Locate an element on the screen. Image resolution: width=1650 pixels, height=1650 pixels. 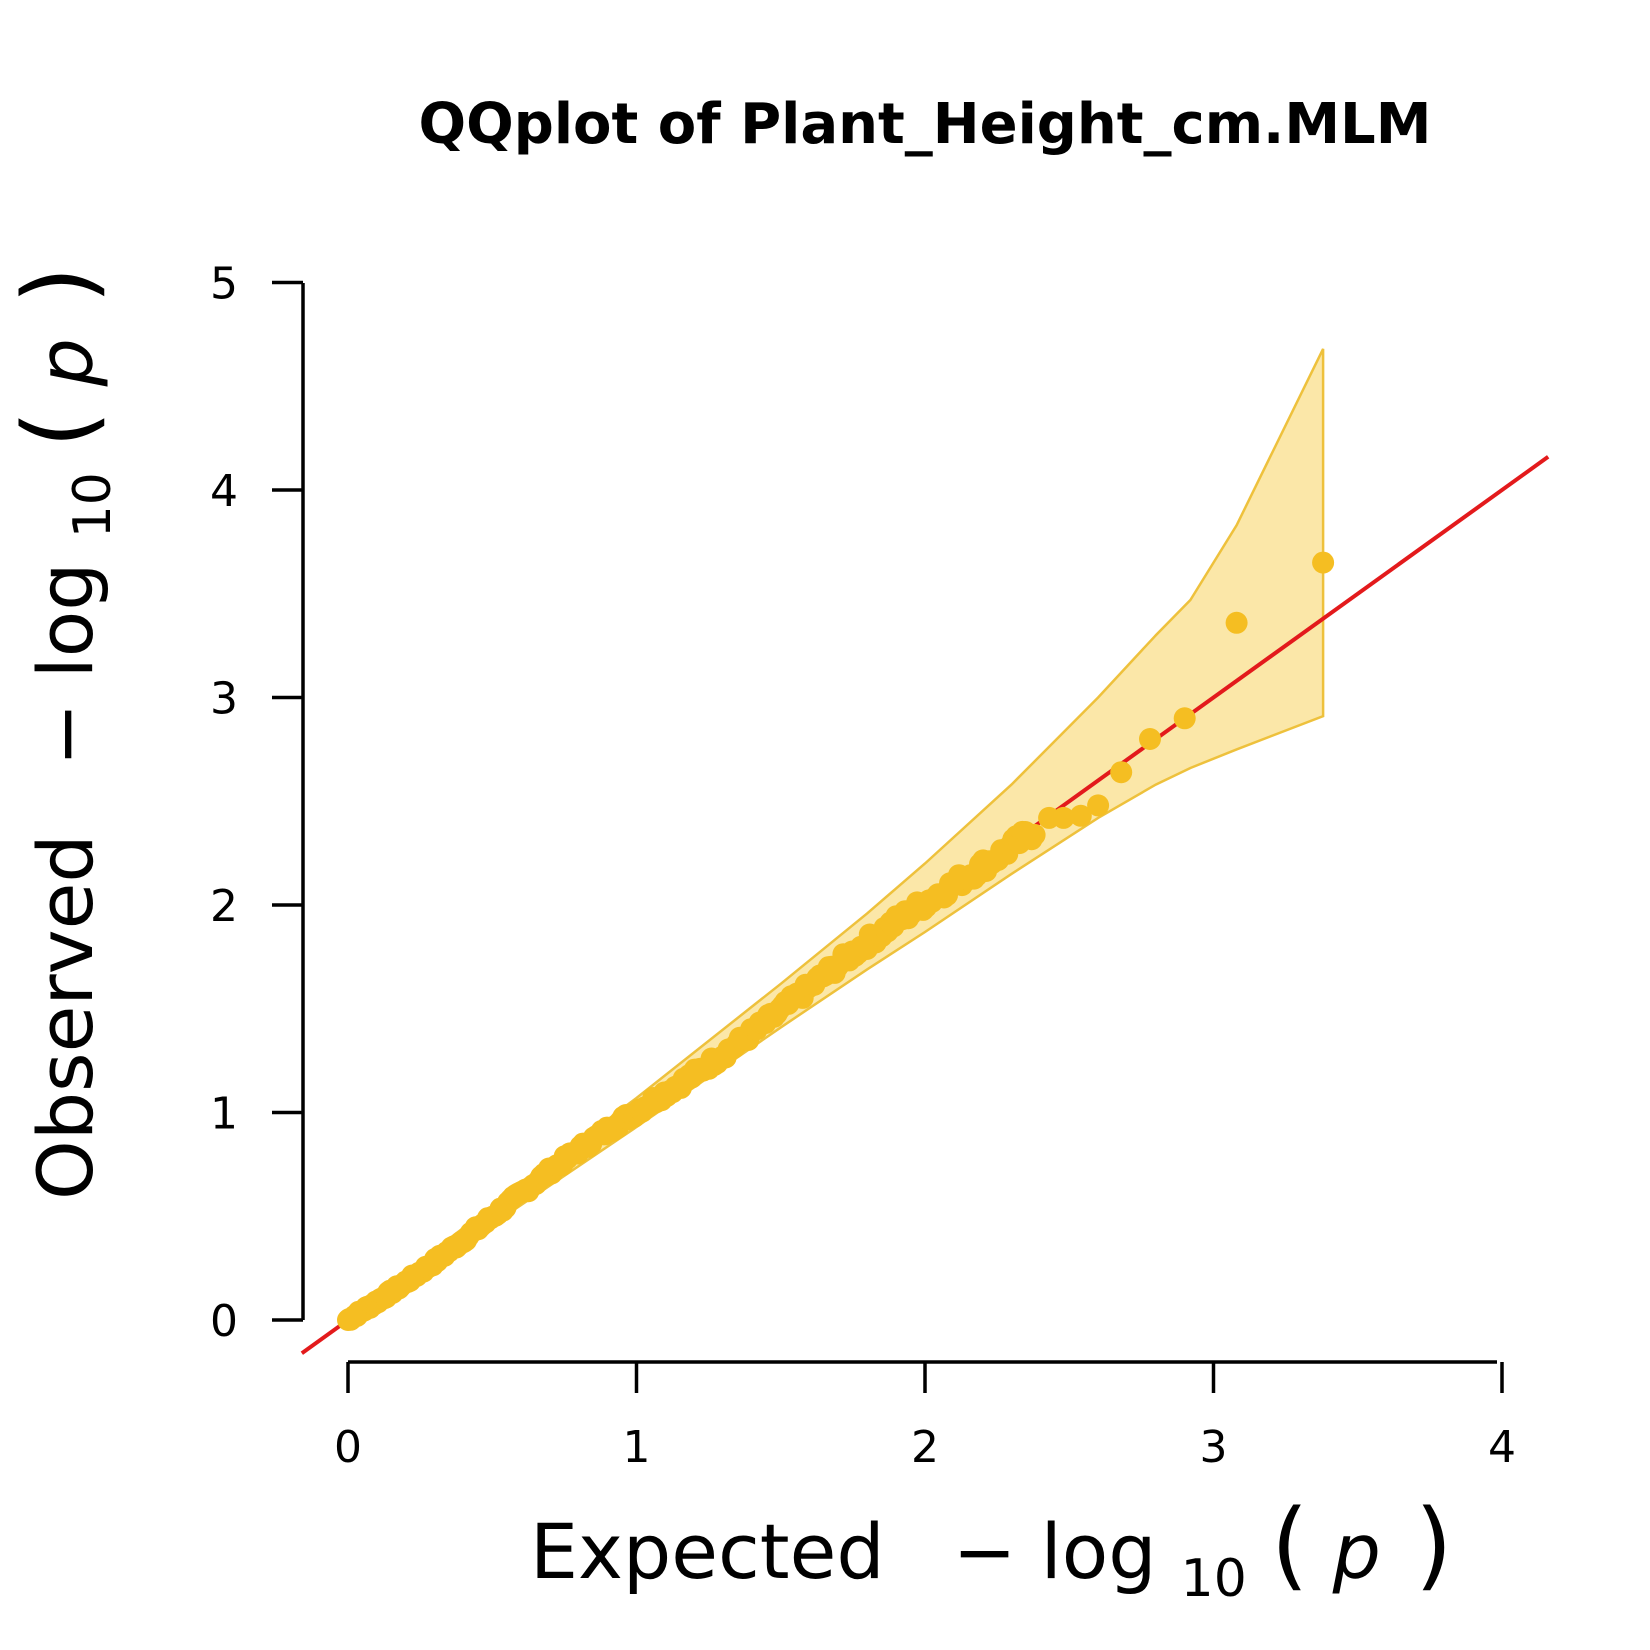
y-tick-label: 2 is located at coordinates (224, 906).